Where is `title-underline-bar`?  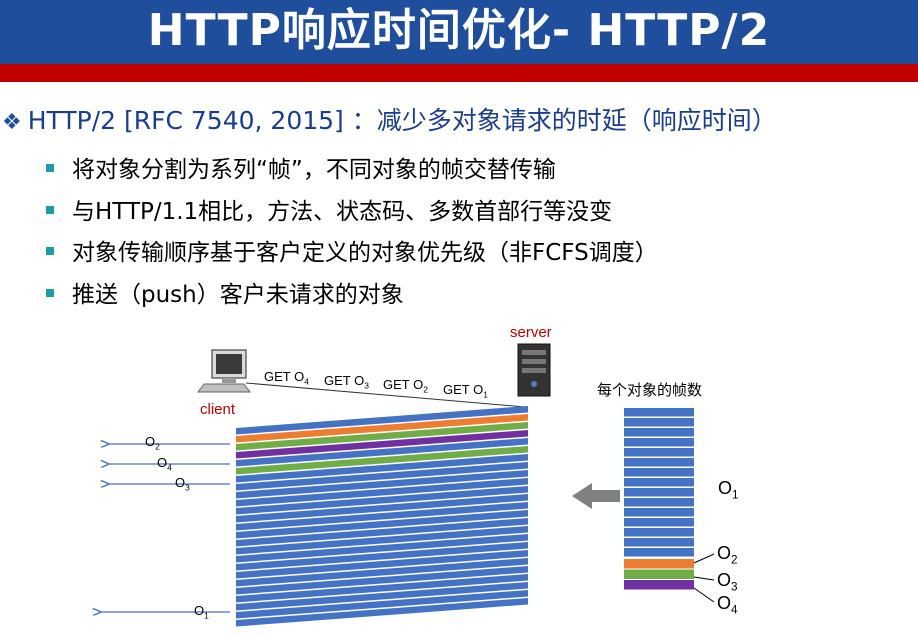
title-underline-bar is located at coordinates (459, 73).